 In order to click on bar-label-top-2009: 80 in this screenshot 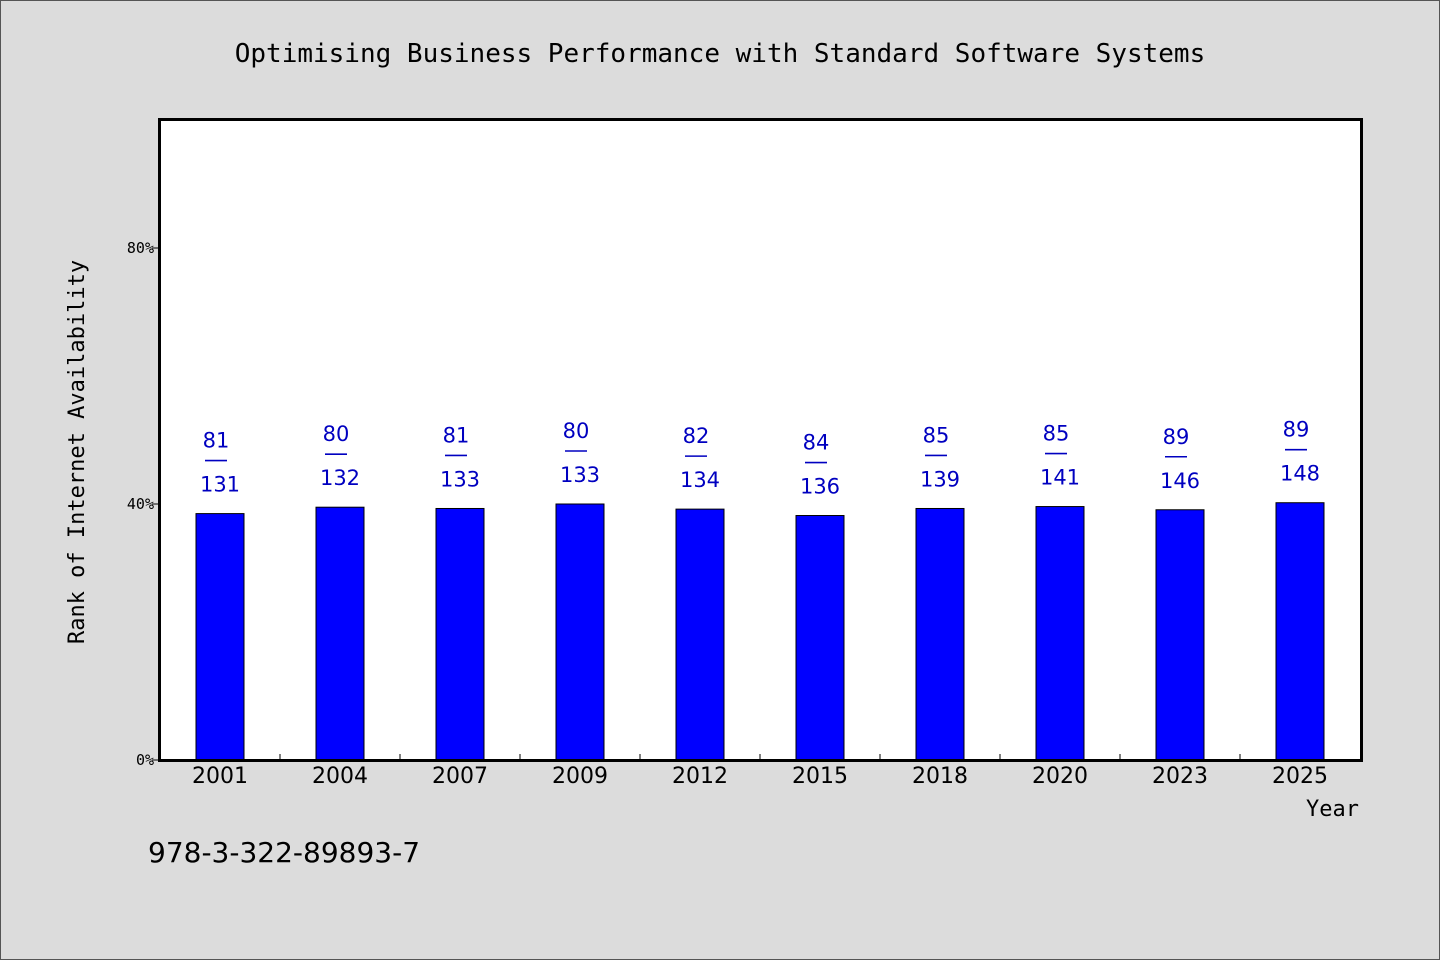, I will do `click(576, 431)`.